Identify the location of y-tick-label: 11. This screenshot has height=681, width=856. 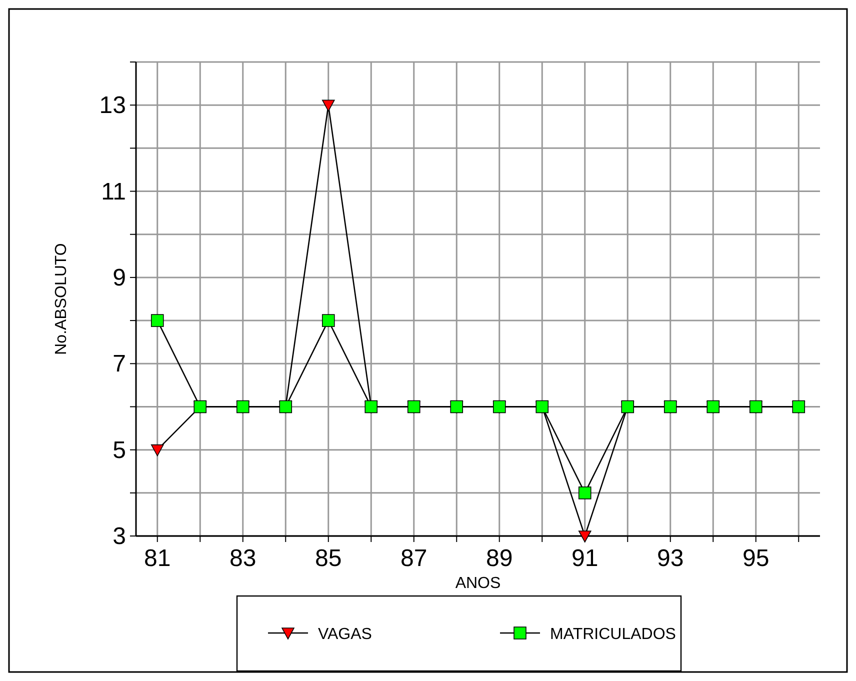
(113, 192).